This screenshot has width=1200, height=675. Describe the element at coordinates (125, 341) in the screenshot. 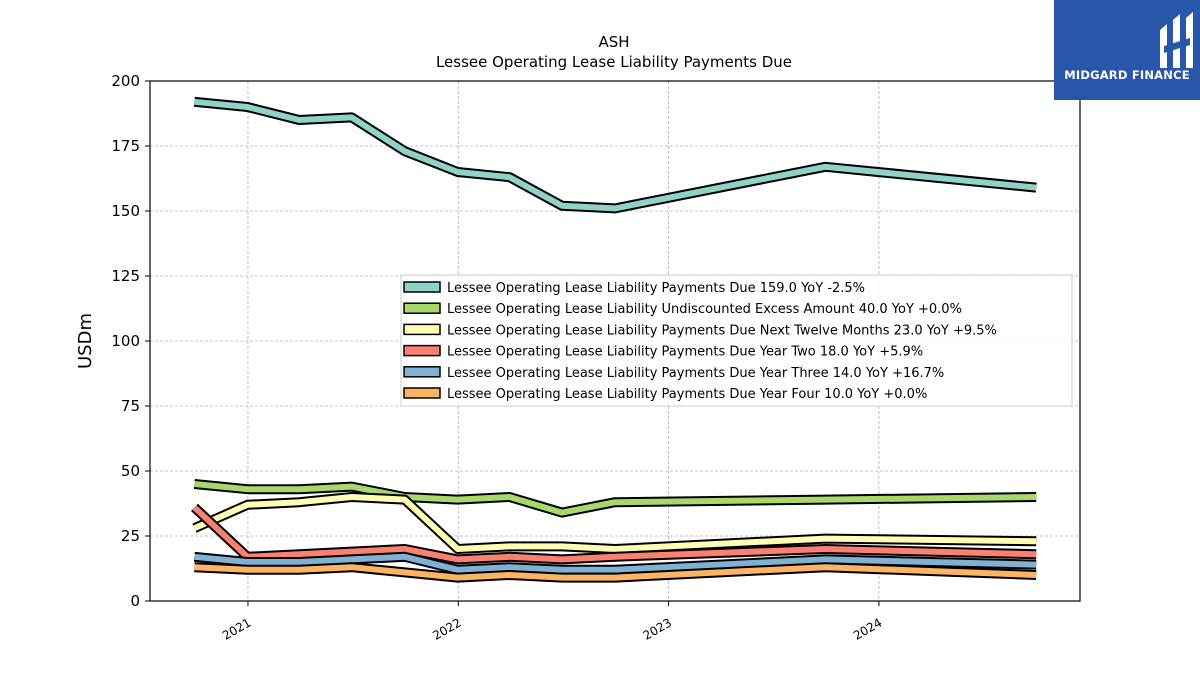

I see `y-tick-label: 100` at that location.